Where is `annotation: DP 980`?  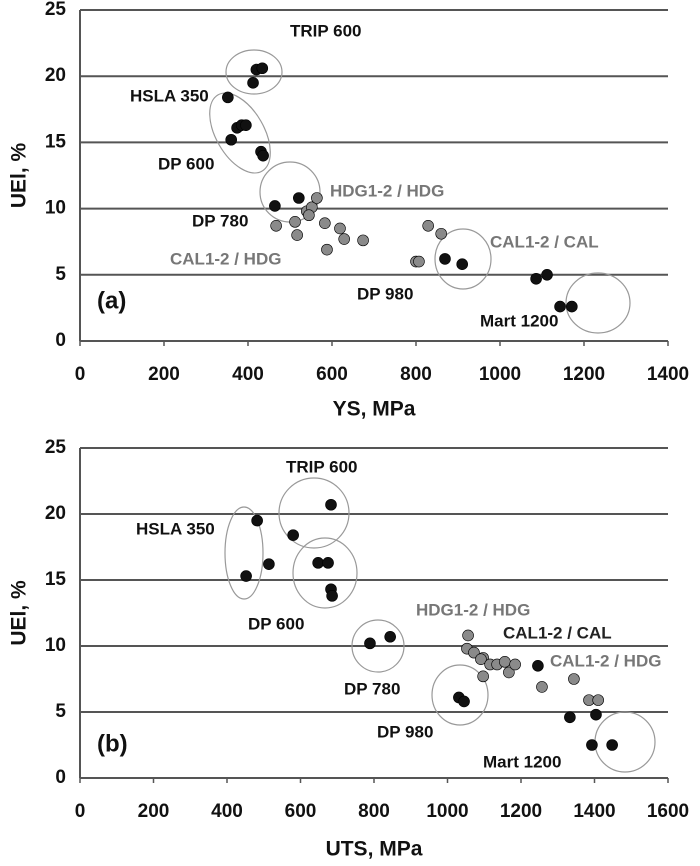 annotation: DP 980 is located at coordinates (385, 293).